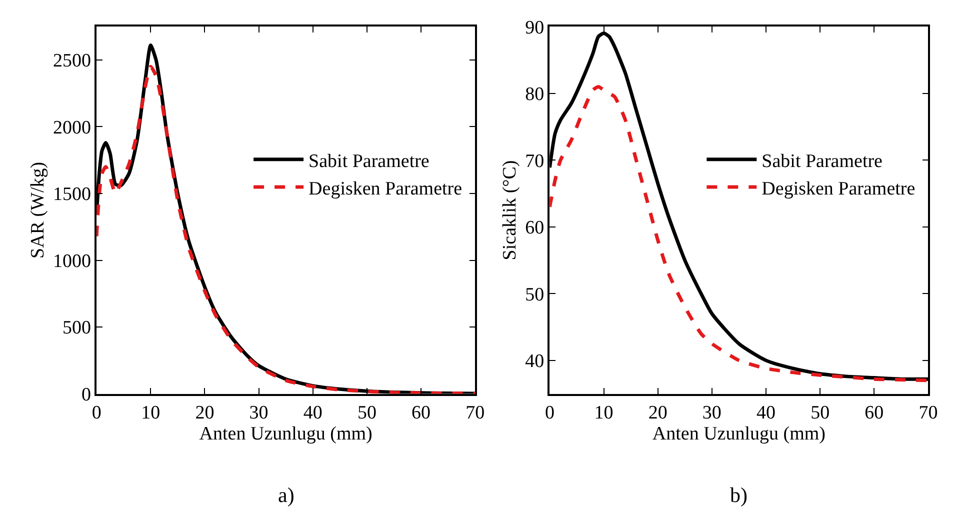 The width and height of the screenshot is (959, 524). Describe the element at coordinates (534, 27) in the screenshot. I see `y-tick-label: 90` at that location.